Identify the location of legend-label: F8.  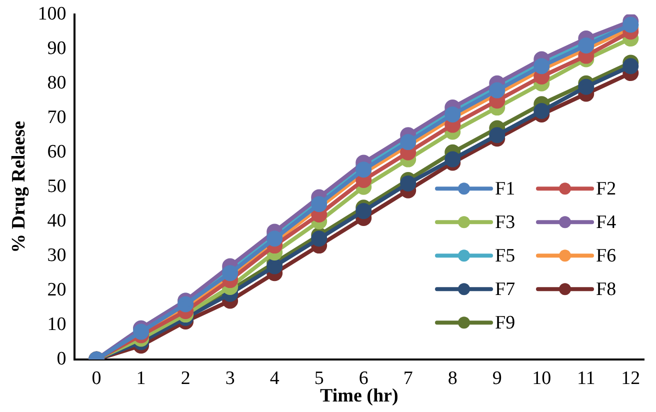
(606, 289).